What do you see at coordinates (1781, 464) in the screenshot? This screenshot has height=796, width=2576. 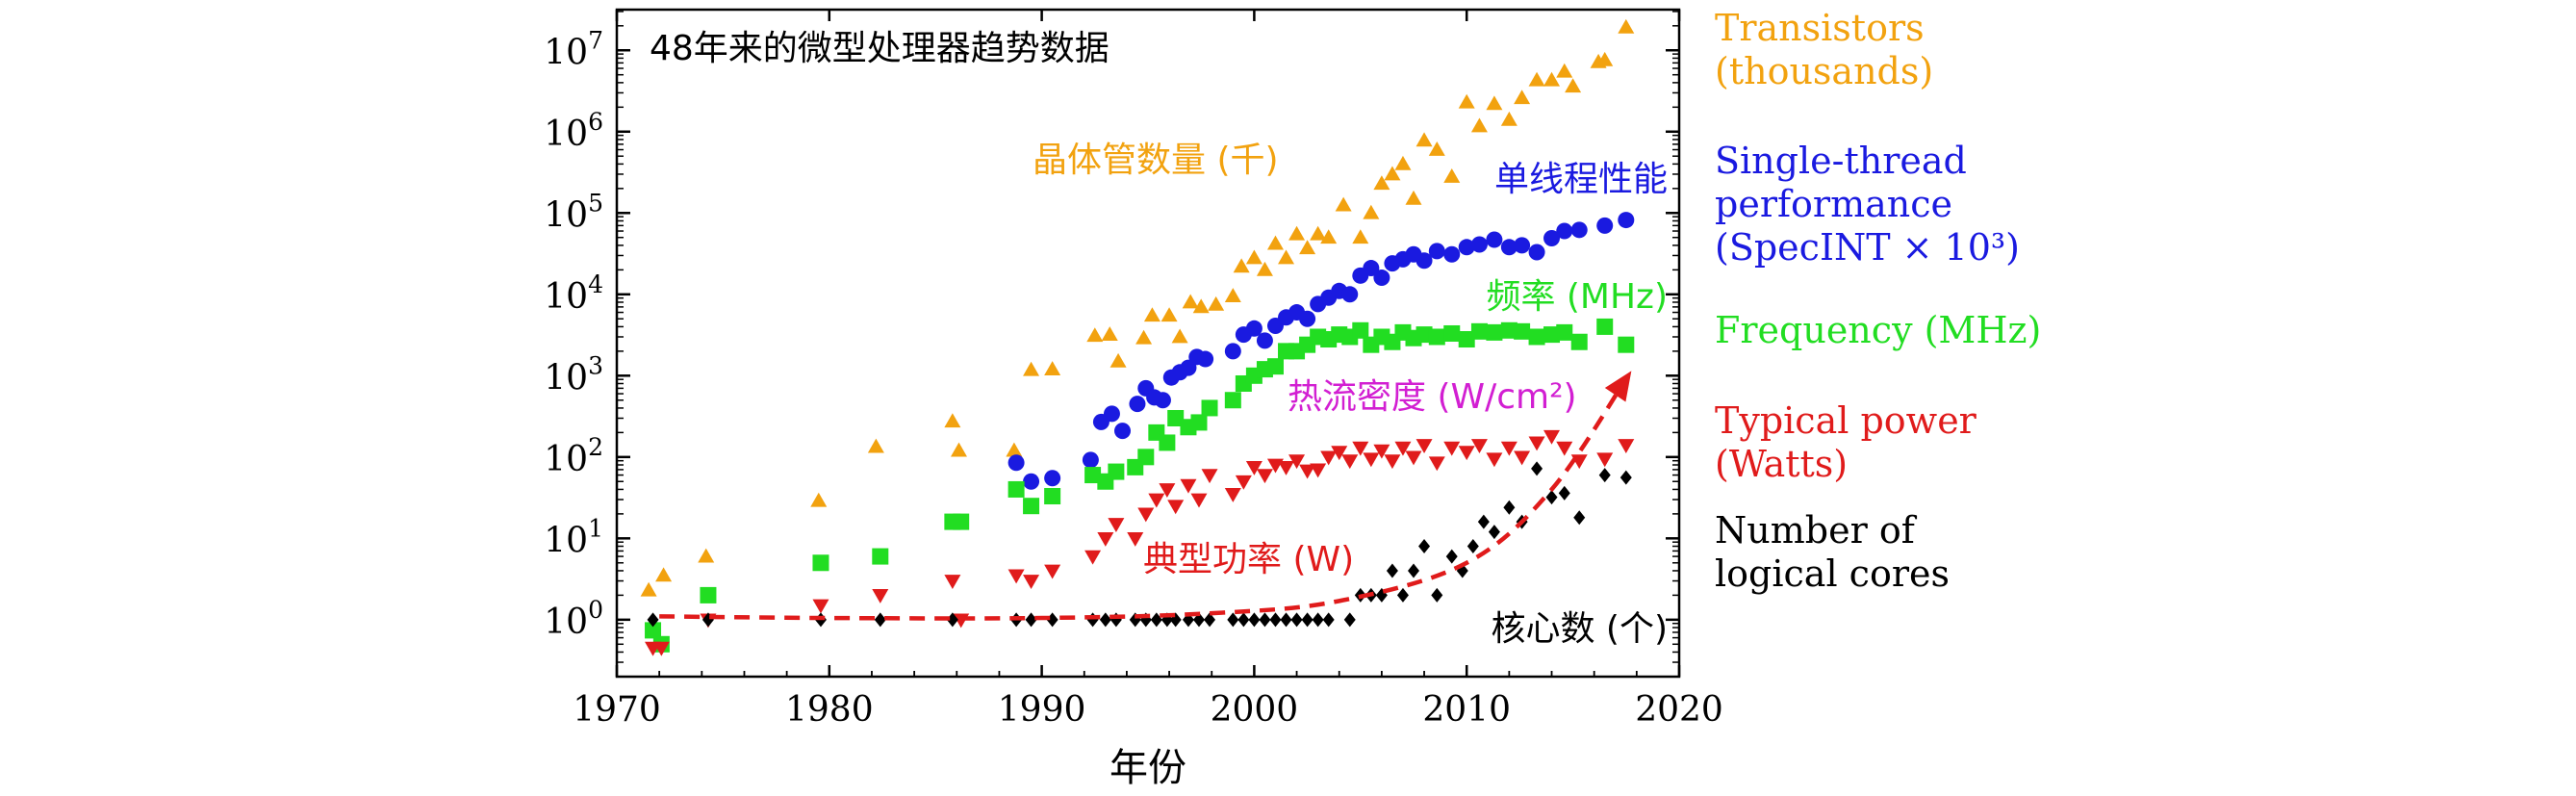 I see `legend-label: (Watts)` at bounding box center [1781, 464].